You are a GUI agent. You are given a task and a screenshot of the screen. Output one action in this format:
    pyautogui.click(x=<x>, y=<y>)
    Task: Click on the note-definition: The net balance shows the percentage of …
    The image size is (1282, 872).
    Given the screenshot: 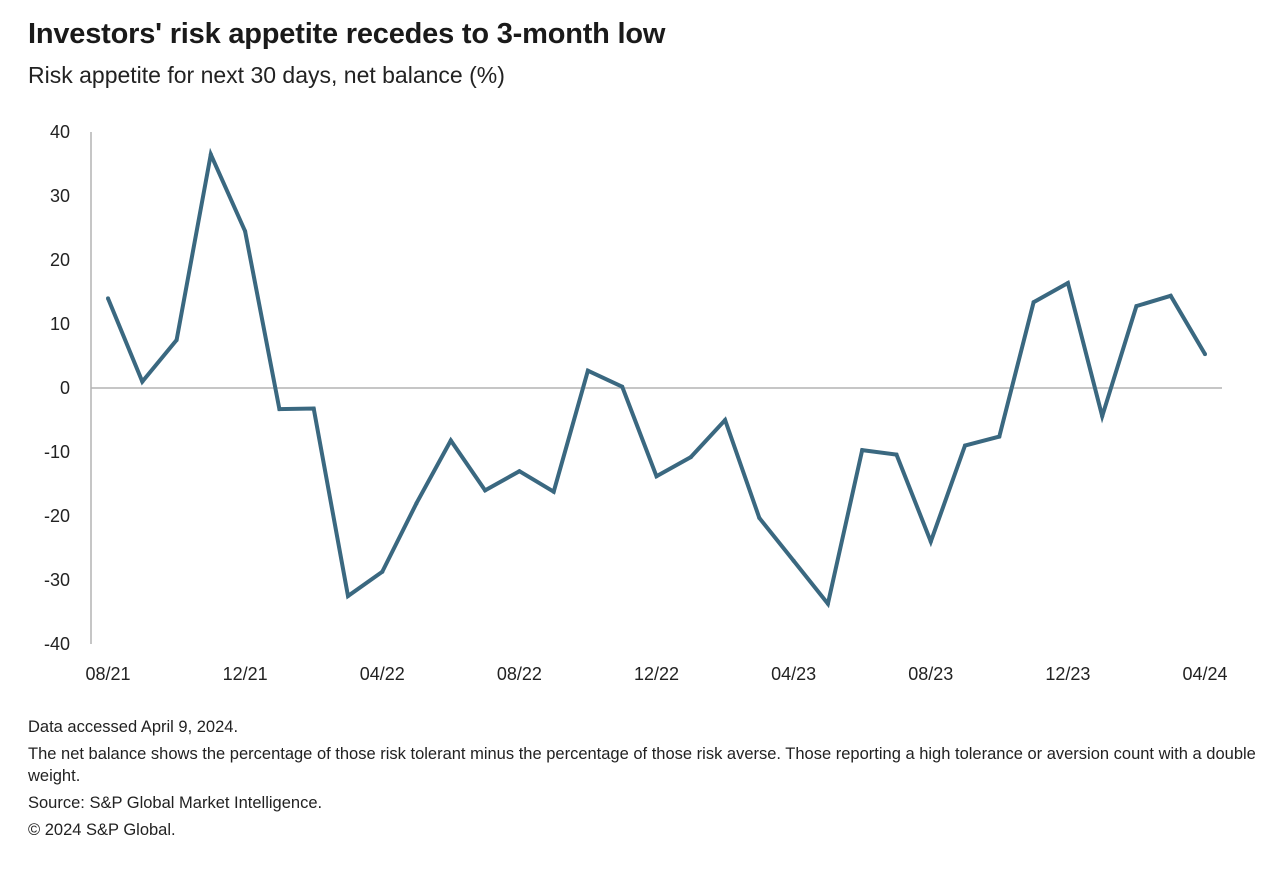 What is the action you would take?
    pyautogui.click(x=642, y=765)
    